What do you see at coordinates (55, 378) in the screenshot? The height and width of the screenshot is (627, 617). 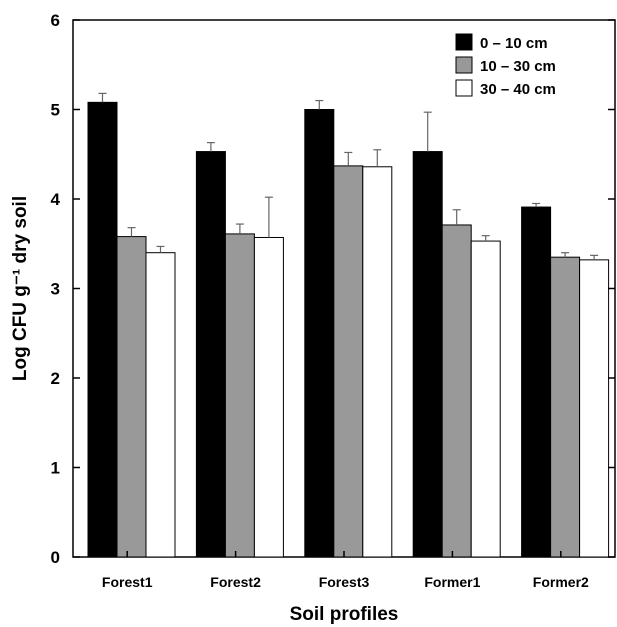 I see `y-tick-label: 2` at bounding box center [55, 378].